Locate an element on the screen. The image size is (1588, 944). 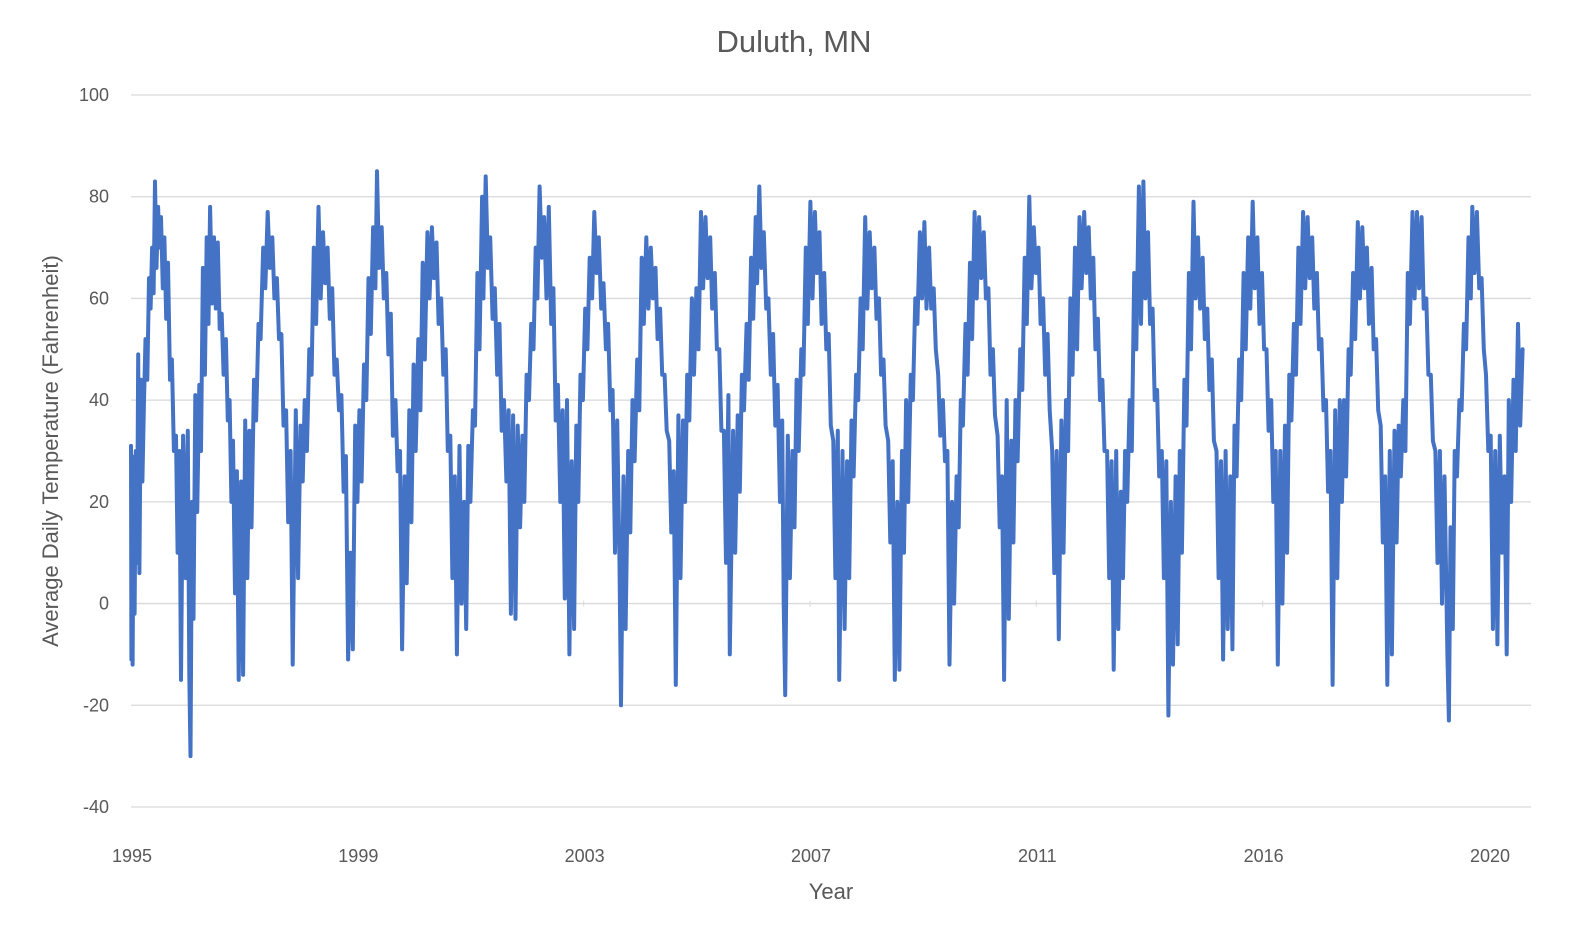
x-tick-label: 2016 is located at coordinates (1264, 856).